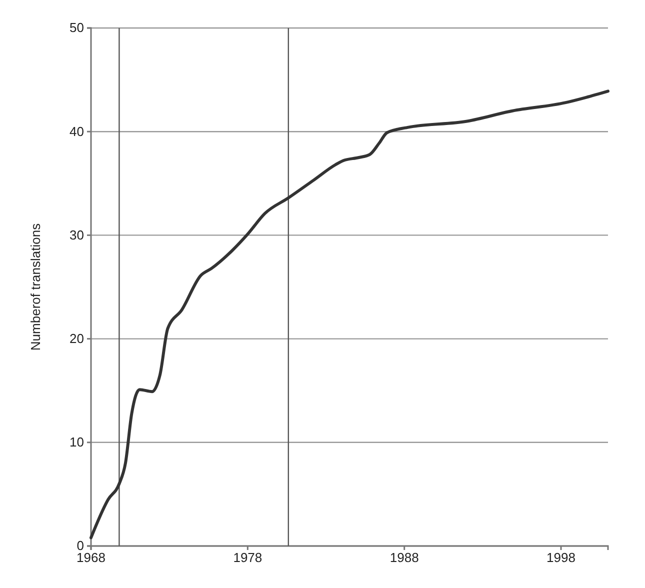  Describe the element at coordinates (77, 28) in the screenshot. I see `y-tick-label: 50` at that location.